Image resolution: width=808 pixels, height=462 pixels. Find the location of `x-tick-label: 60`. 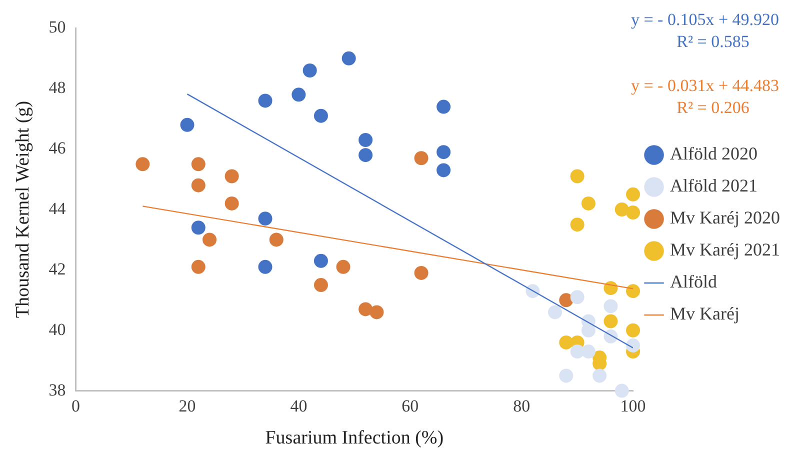

x-tick-label: 60 is located at coordinates (410, 406).